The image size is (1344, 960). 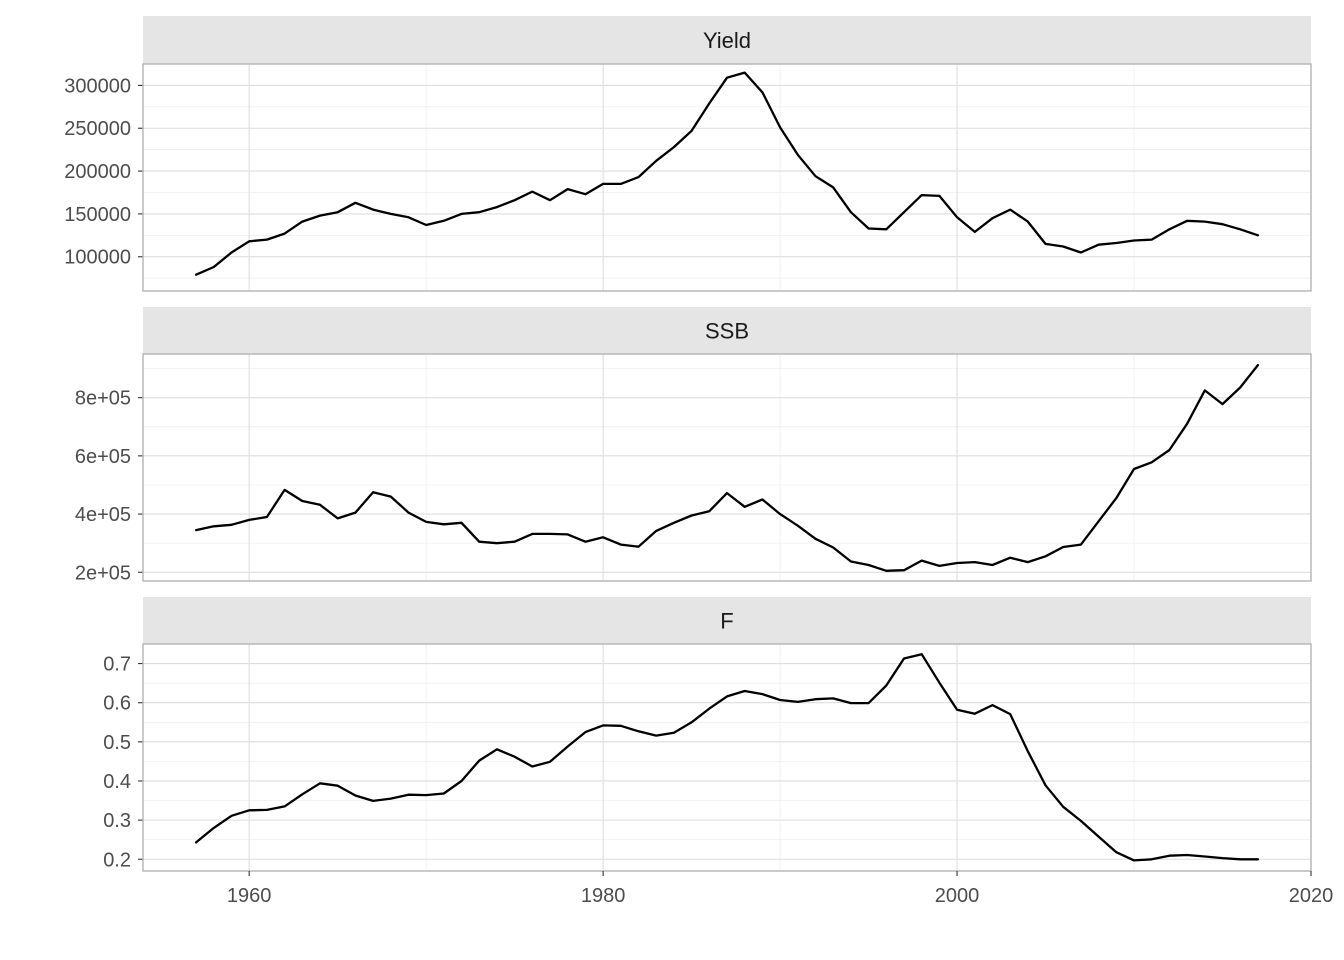 I want to click on strip-label: SSB, so click(x=727, y=331).